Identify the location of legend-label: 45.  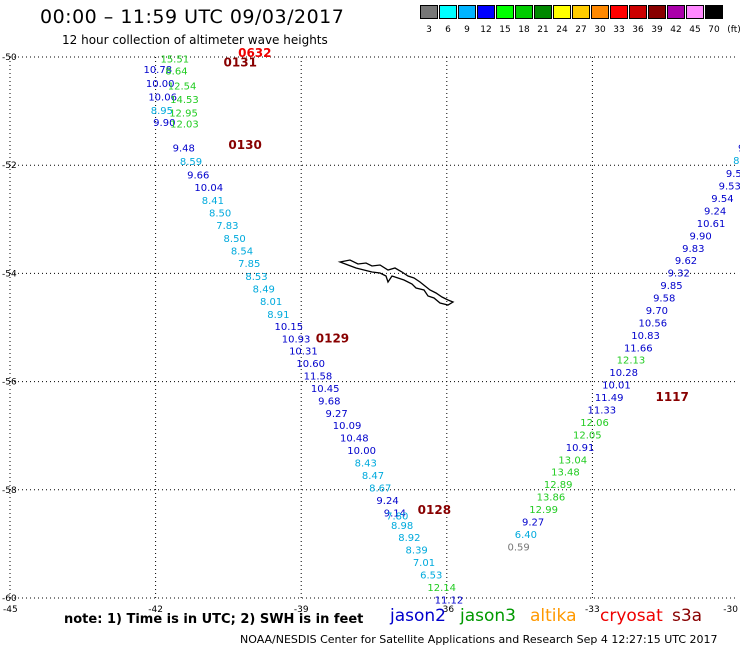
(695, 30).